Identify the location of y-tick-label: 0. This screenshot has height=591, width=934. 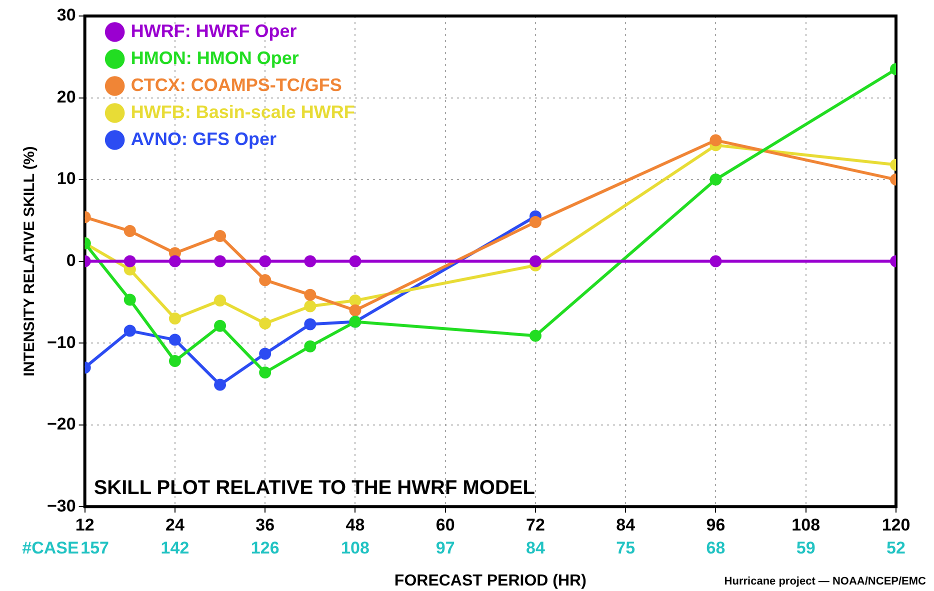
(71, 260).